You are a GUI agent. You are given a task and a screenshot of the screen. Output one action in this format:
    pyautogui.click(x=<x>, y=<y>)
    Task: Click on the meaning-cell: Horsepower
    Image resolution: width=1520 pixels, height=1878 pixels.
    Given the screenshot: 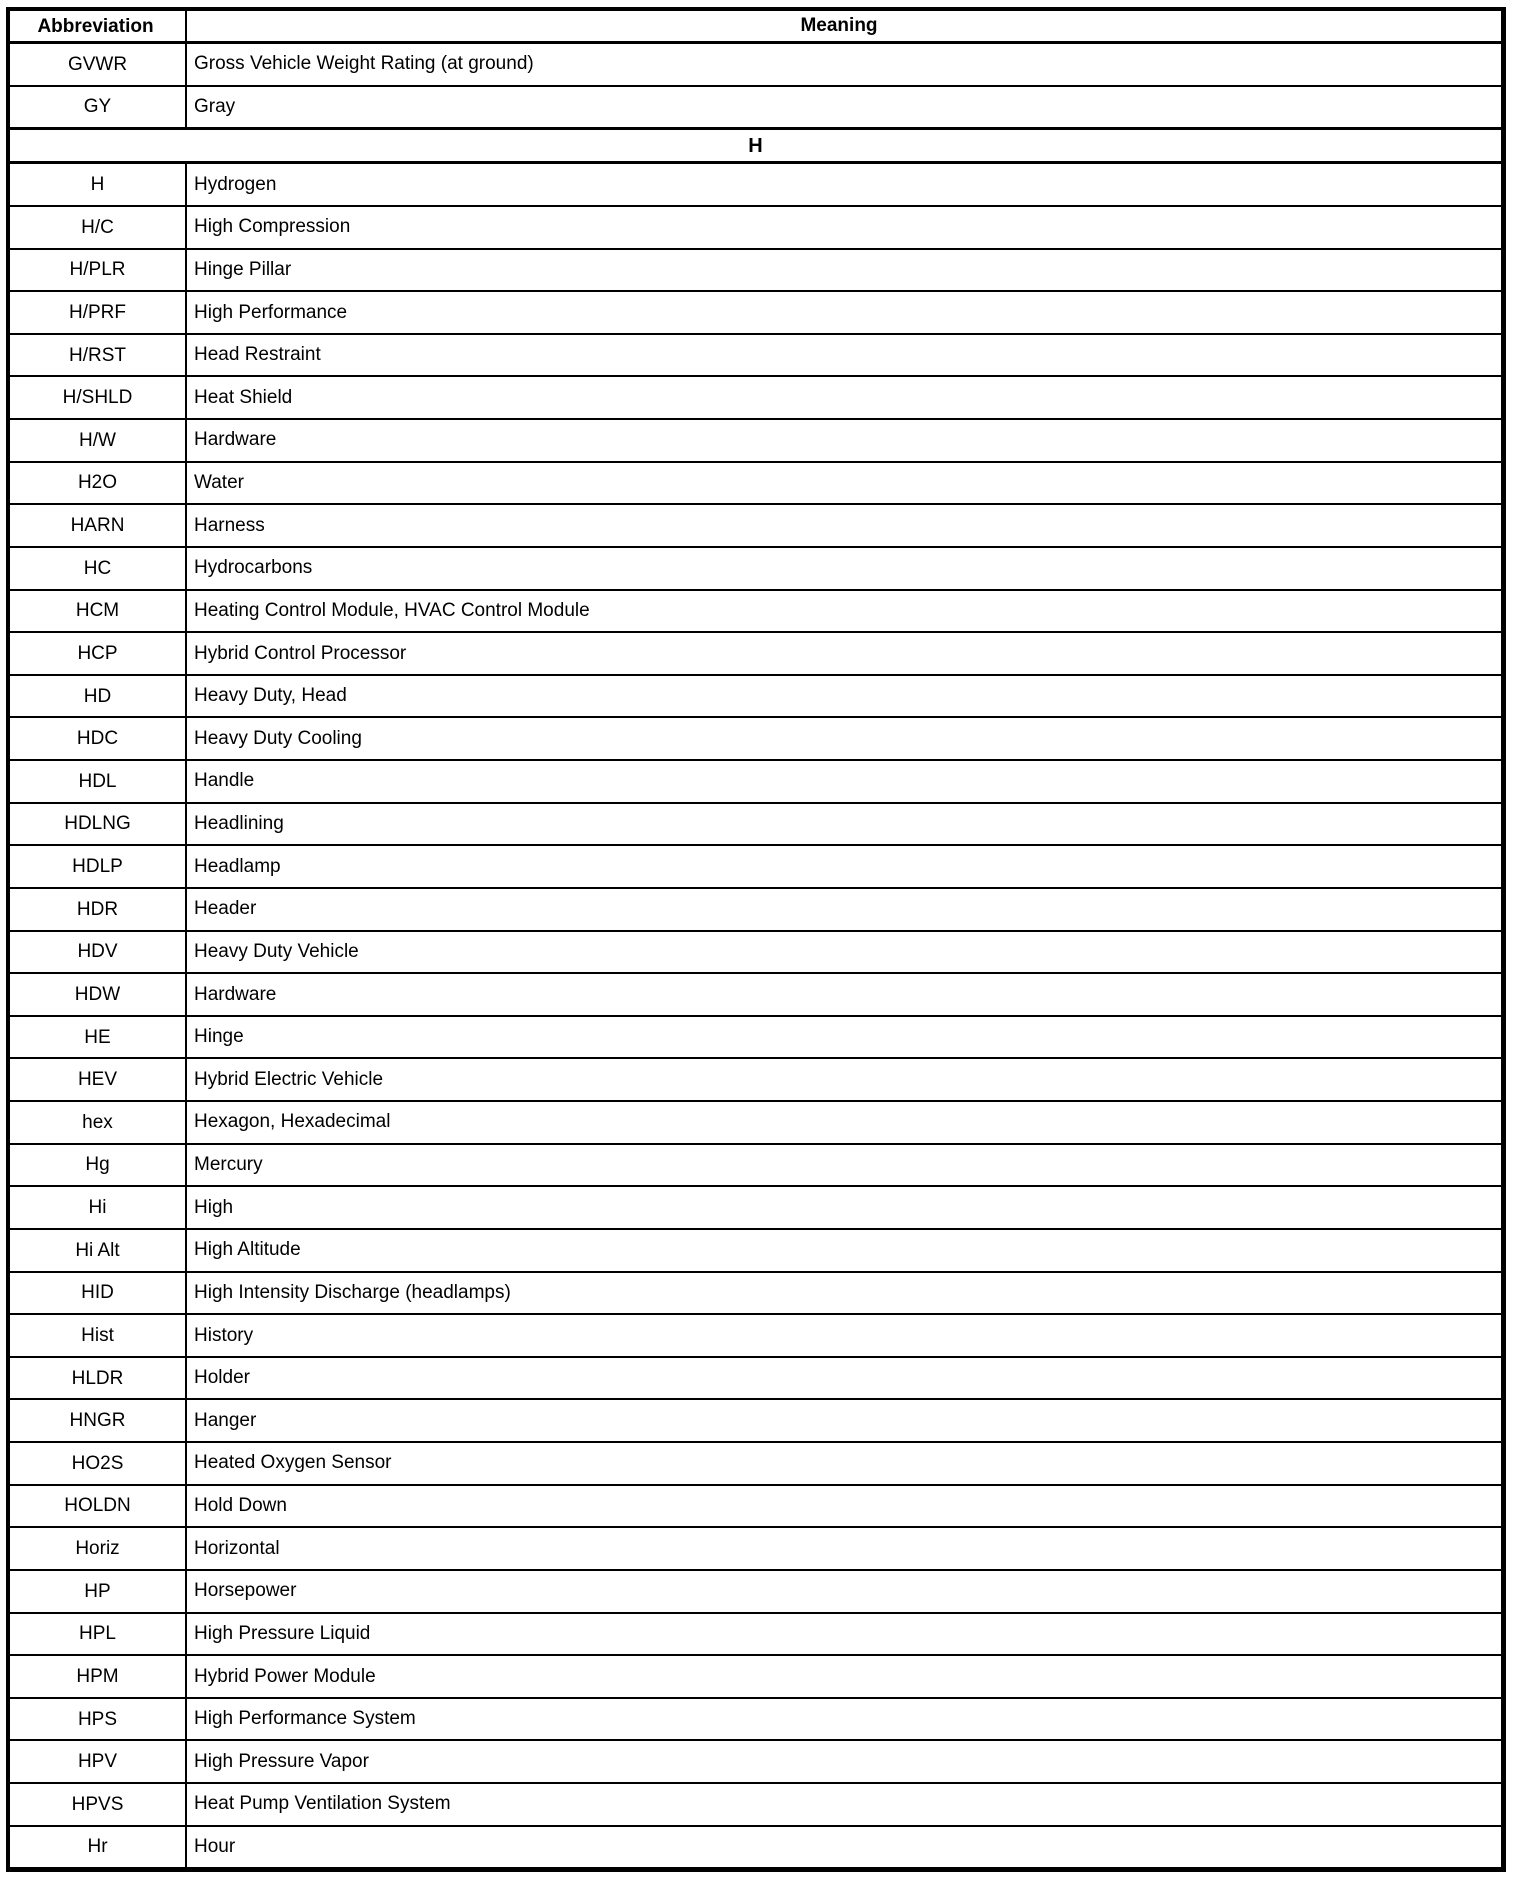 What is the action you would take?
    pyautogui.click(x=245, y=1591)
    